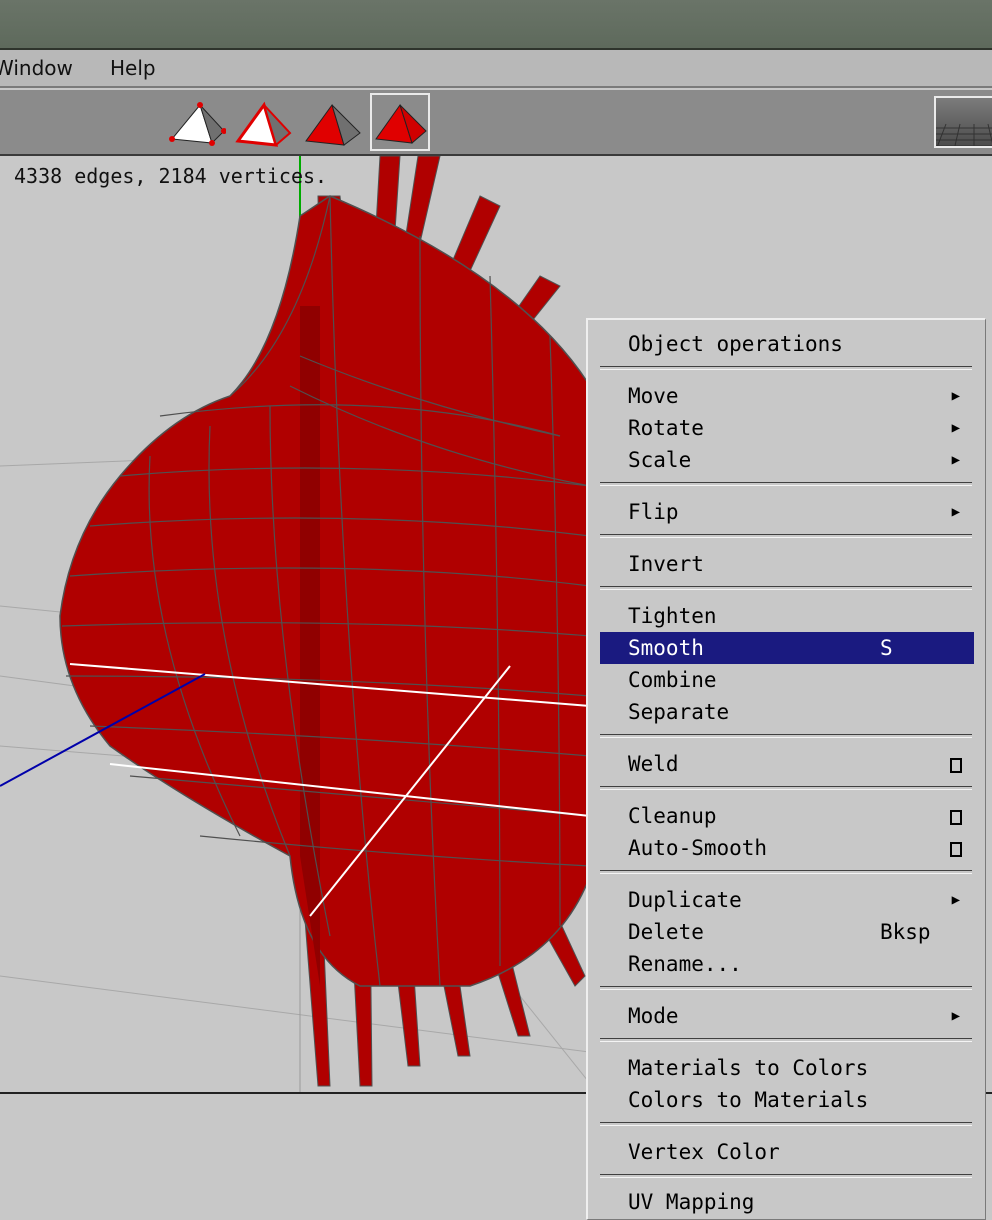 The height and width of the screenshot is (1220, 992). I want to click on menu-item-rotate: Rotate ▶, so click(787, 428).